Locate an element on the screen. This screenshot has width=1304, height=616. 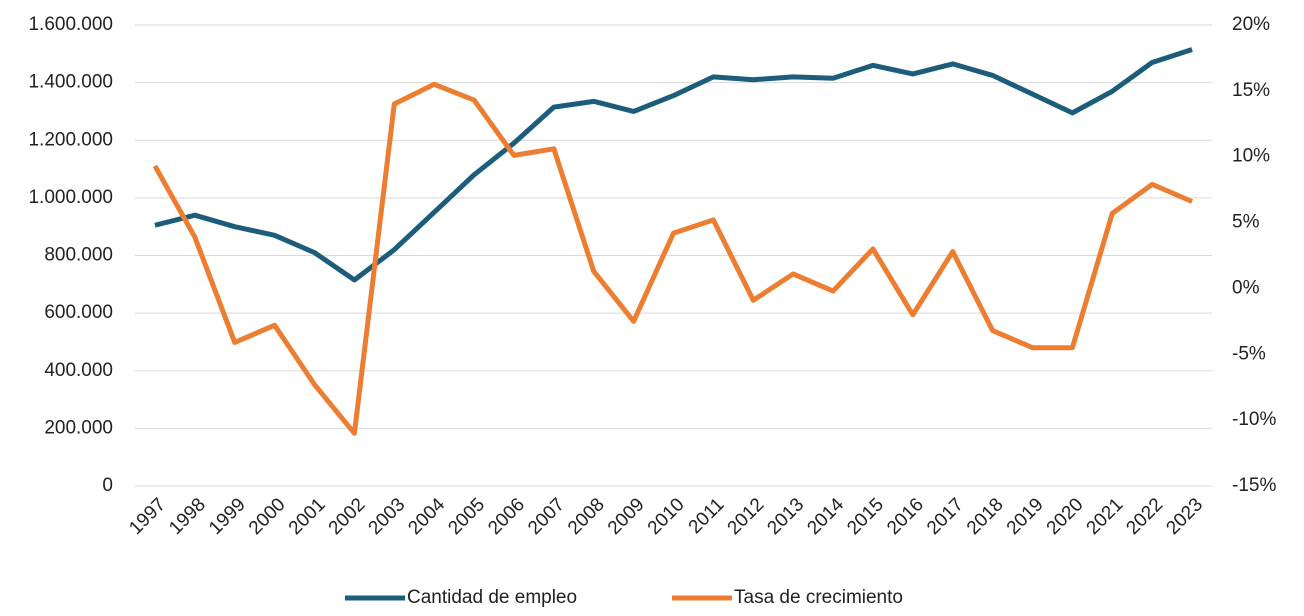
y2-tick-label: 10% is located at coordinates (1251, 156).